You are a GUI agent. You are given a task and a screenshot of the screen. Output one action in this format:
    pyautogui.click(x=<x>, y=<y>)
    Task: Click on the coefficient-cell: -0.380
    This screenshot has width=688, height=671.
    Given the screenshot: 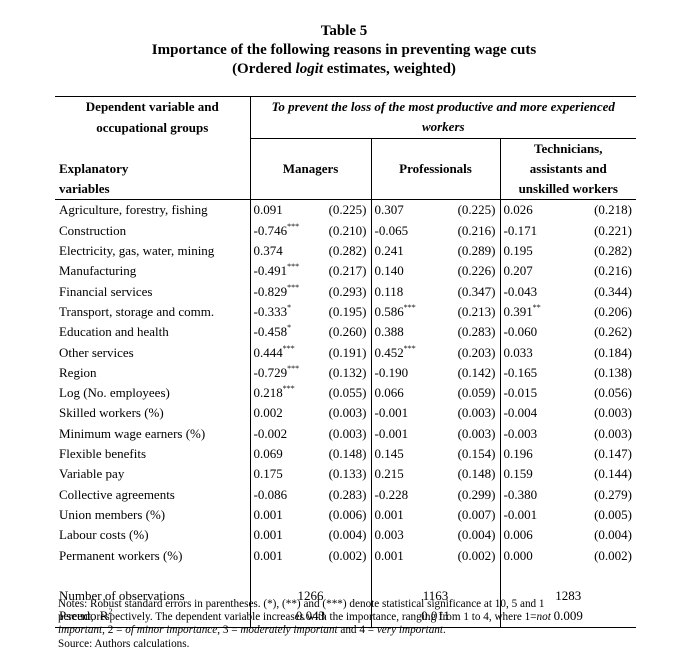 What is the action you would take?
    pyautogui.click(x=532, y=494)
    